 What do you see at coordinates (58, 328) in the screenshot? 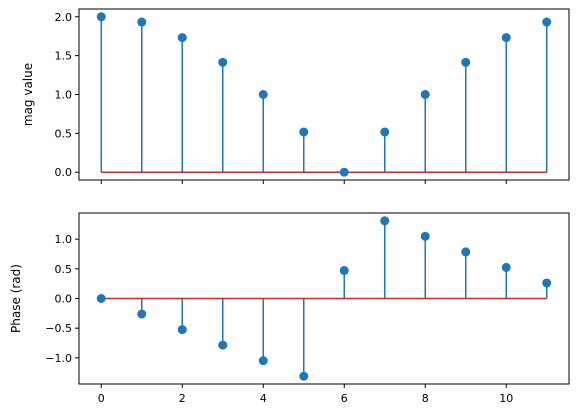
I see `y-tick-label: −0.5` at bounding box center [58, 328].